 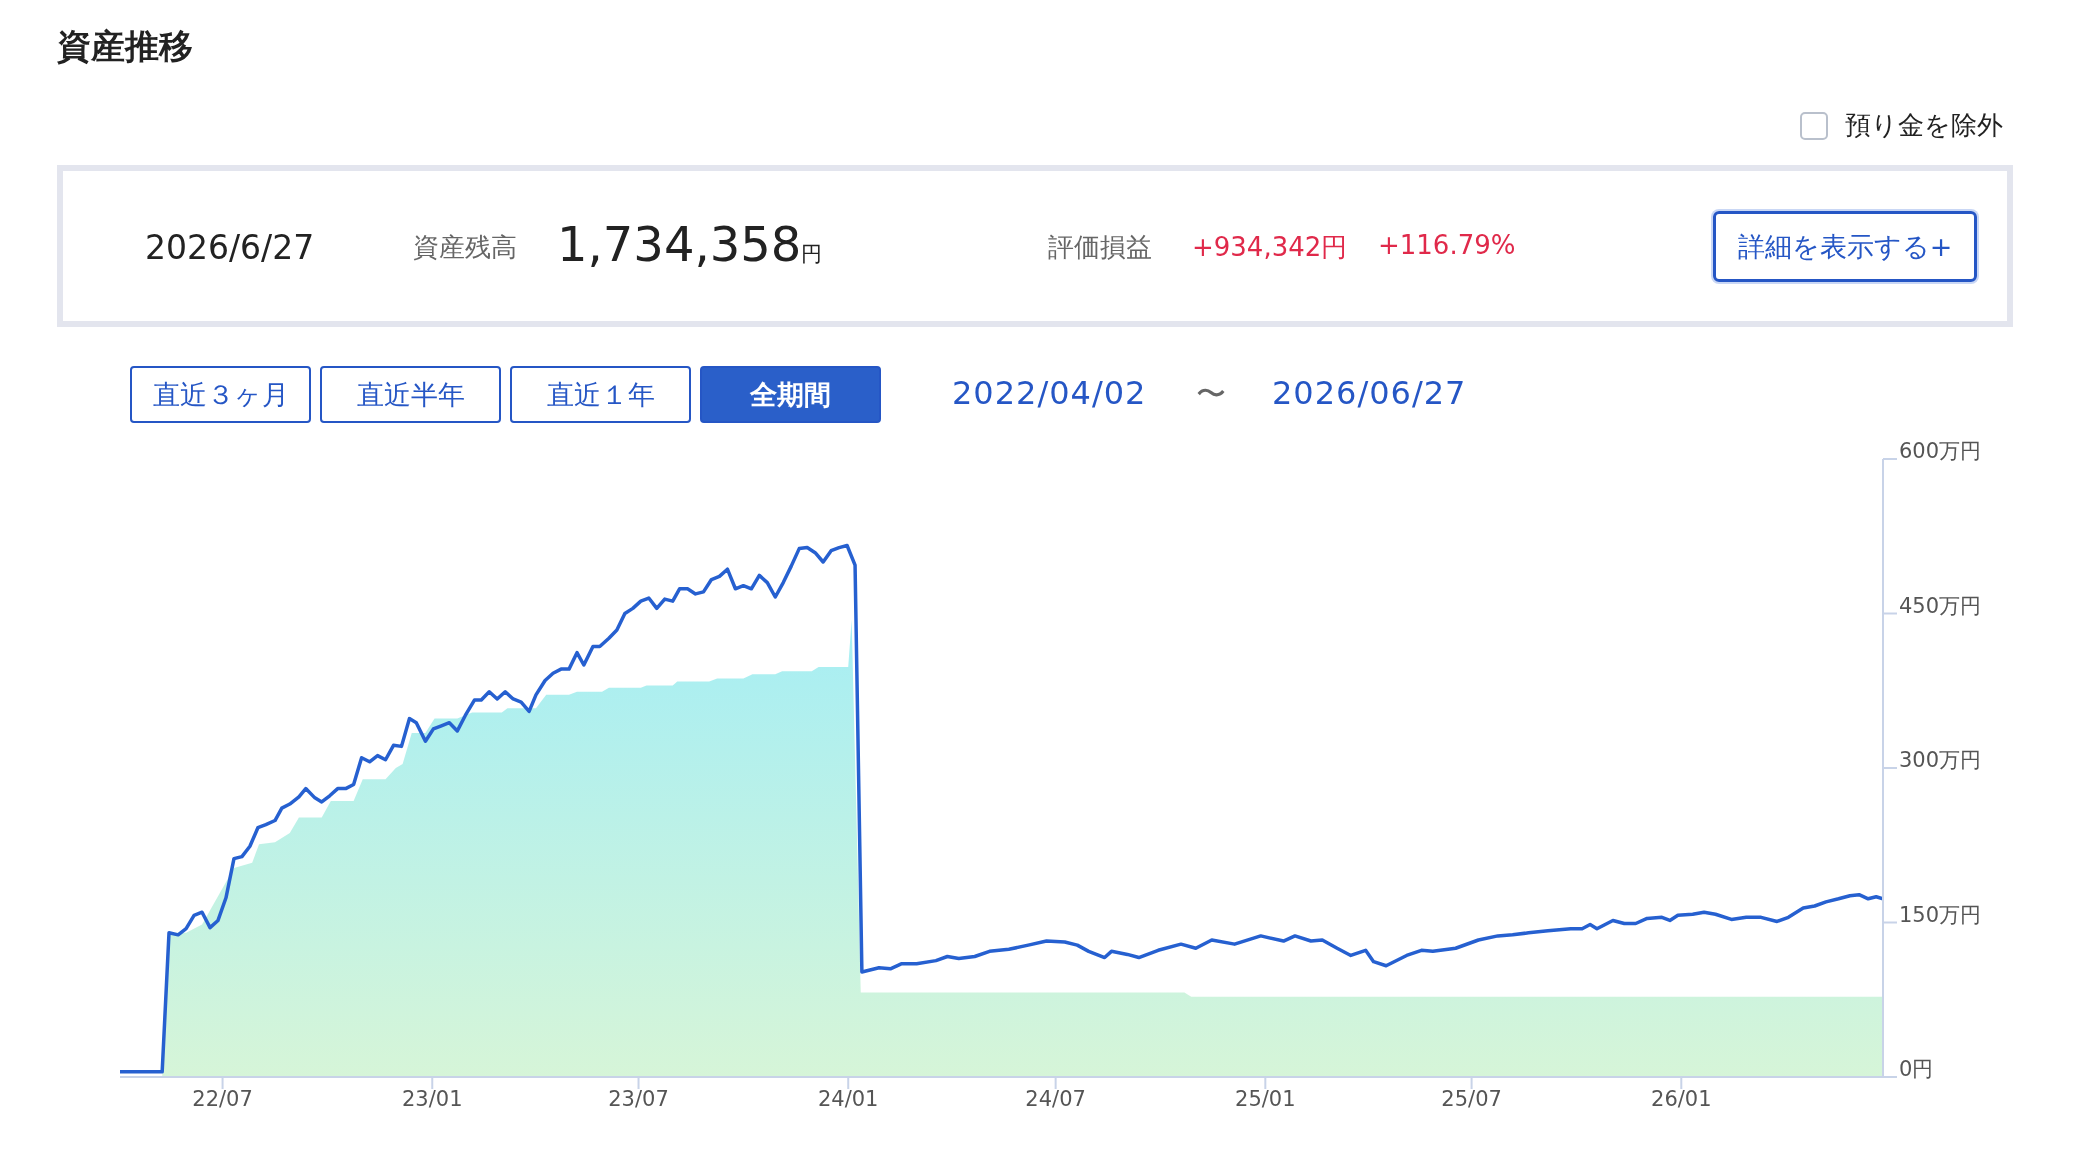 What do you see at coordinates (790, 394) in the screenshot?
I see `text: 全期間` at bounding box center [790, 394].